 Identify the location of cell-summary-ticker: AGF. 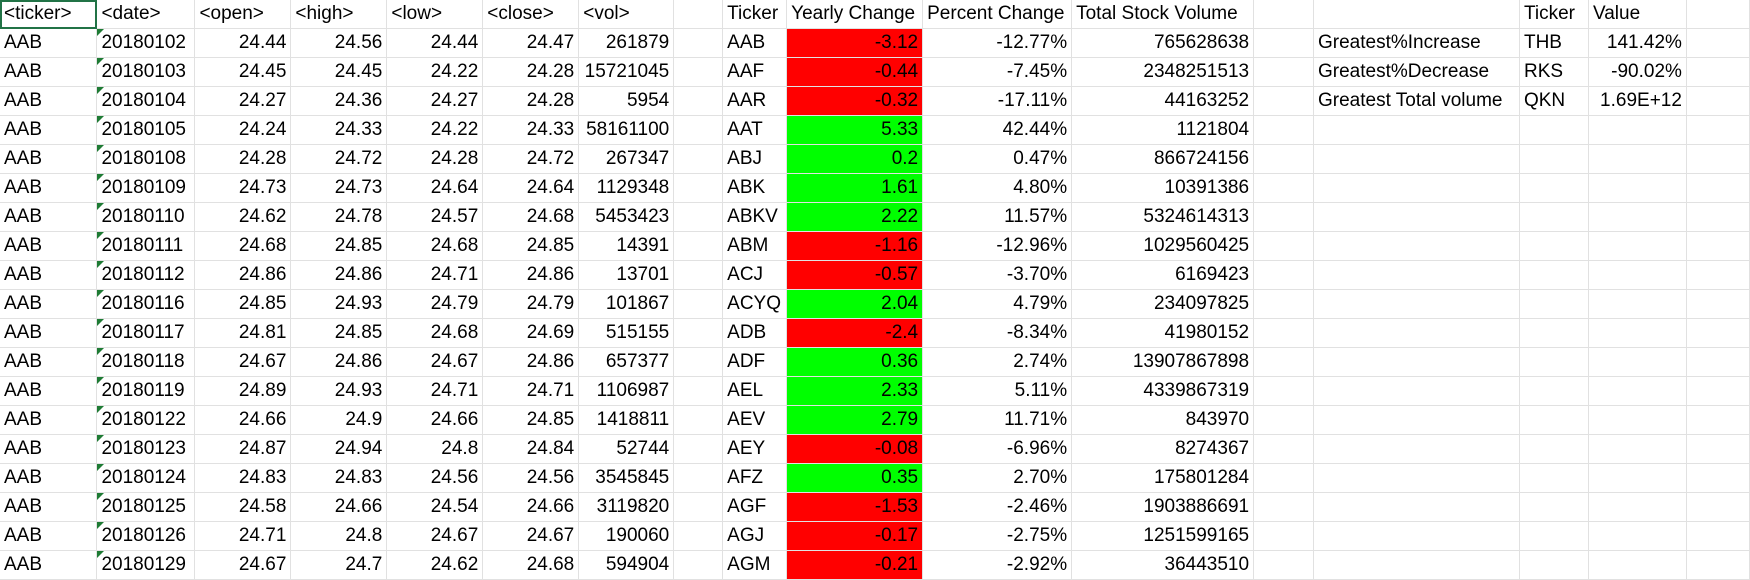
(755, 507).